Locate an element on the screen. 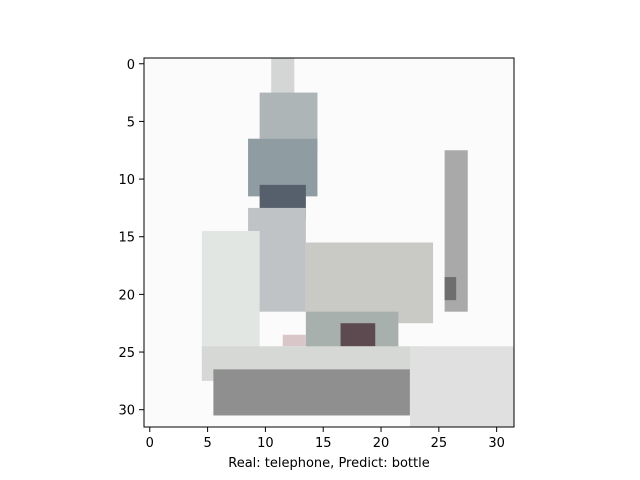 The width and height of the screenshot is (640, 480). y-tick-label: 30 is located at coordinates (126, 411).